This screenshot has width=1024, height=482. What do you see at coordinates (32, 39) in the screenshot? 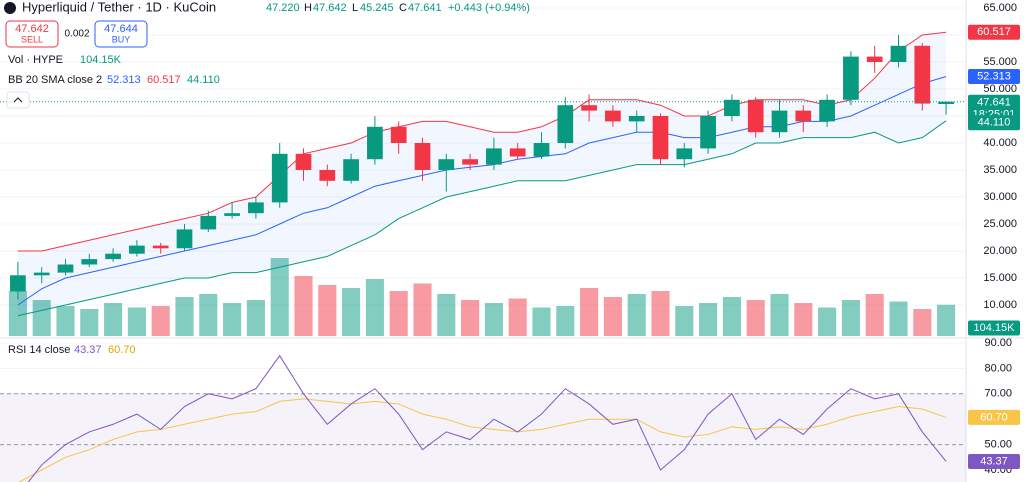
I see `sell-label: SELL` at bounding box center [32, 39].